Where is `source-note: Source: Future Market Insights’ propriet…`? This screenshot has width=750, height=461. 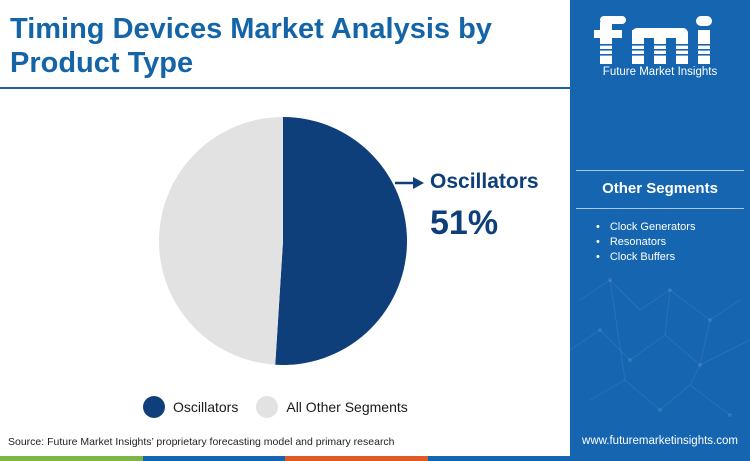
source-note: Source: Future Market Insights’ propriet… is located at coordinates (201, 442).